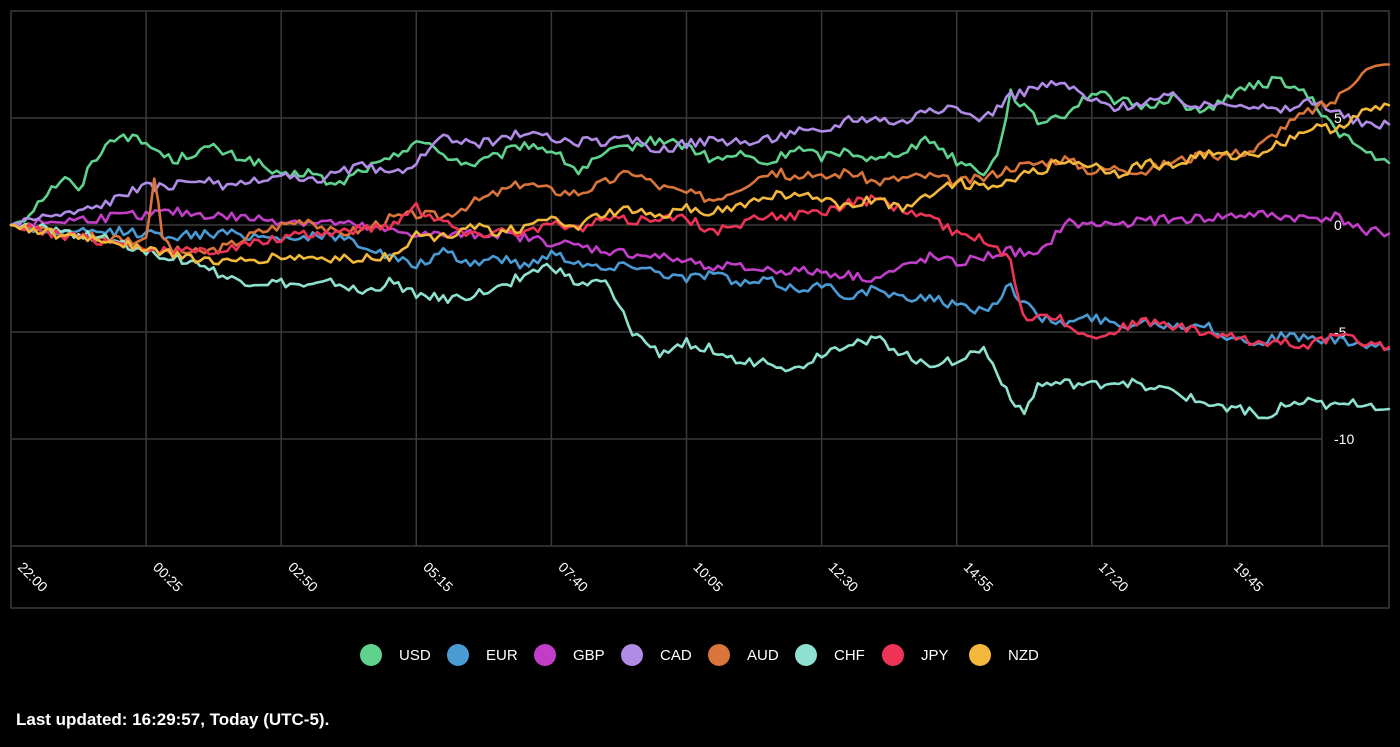 The height and width of the screenshot is (747, 1400). Describe the element at coordinates (33, 577) in the screenshot. I see `x-tick-label: 22:00` at that location.